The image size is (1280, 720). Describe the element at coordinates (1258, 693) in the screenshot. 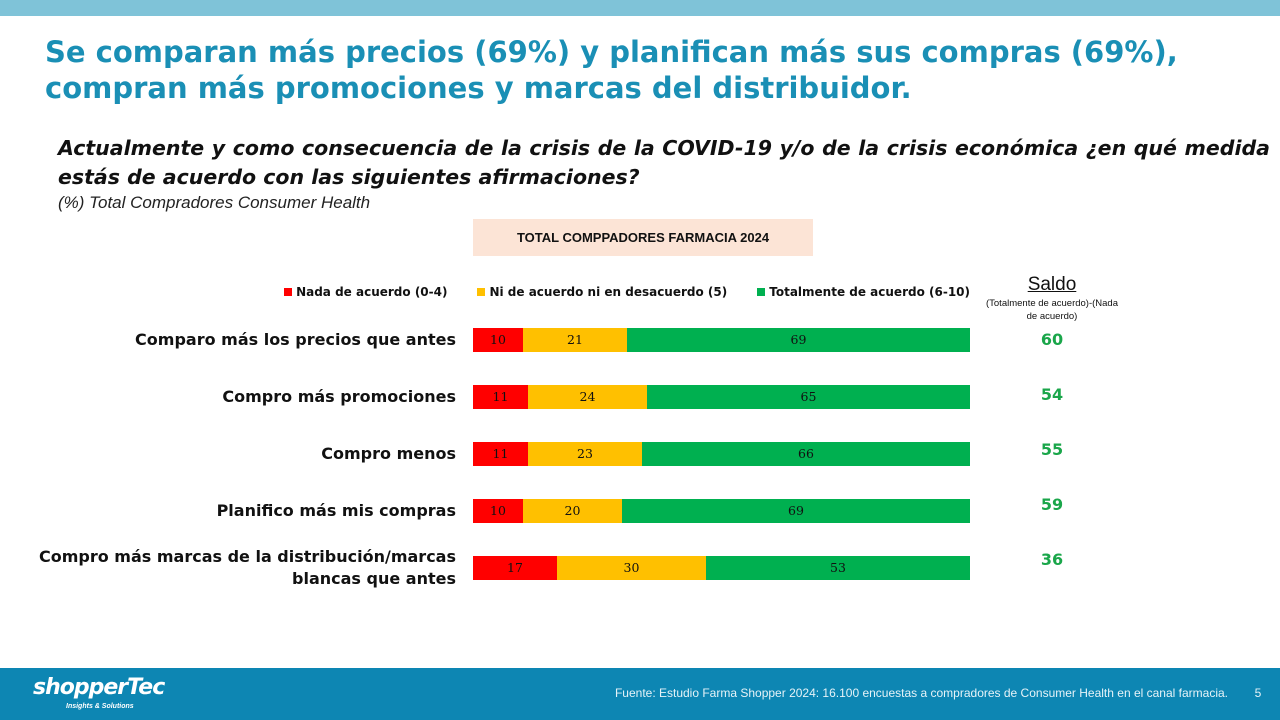

I see `page-number: 5` at that location.